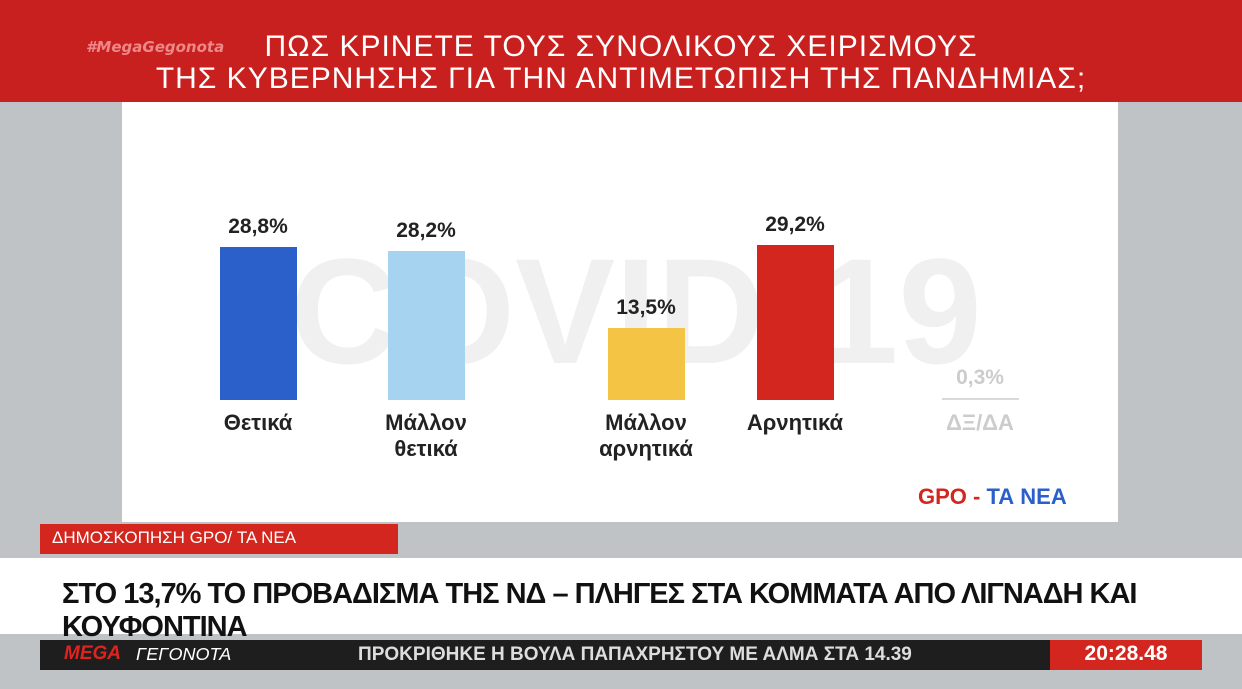 The height and width of the screenshot is (689, 1242). What do you see at coordinates (621, 46) in the screenshot?
I see `chart-title: ΠΩΣ ΚΡΙΝΕΤΕ ΤΟΥΣ ΣΥΝΟΛΙΚΟΥΣ ΧΕΙΡΙΣΜΟΥΣ` at bounding box center [621, 46].